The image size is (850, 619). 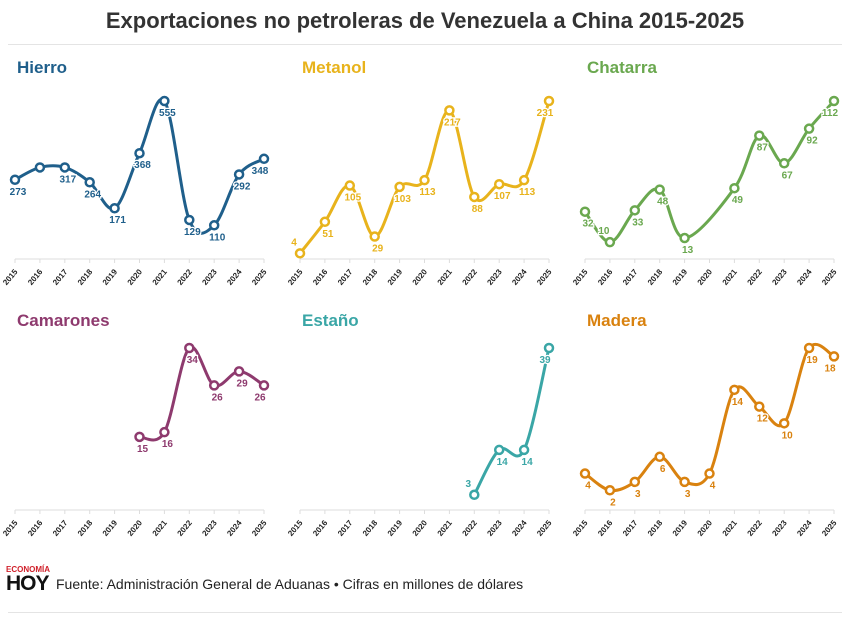 I want to click on data-label: 317, so click(x=67, y=179).